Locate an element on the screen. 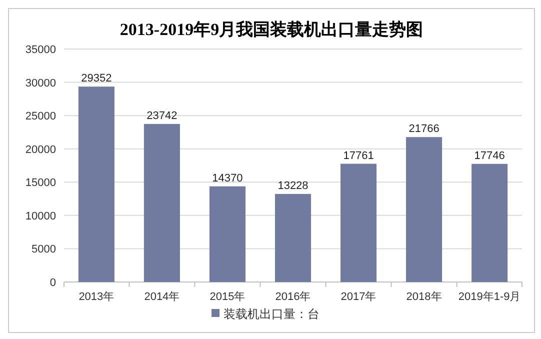 The height and width of the screenshot is (339, 541). chart-title: 2013-2019年9月我国装载机出口量走势图 is located at coordinates (272, 29).